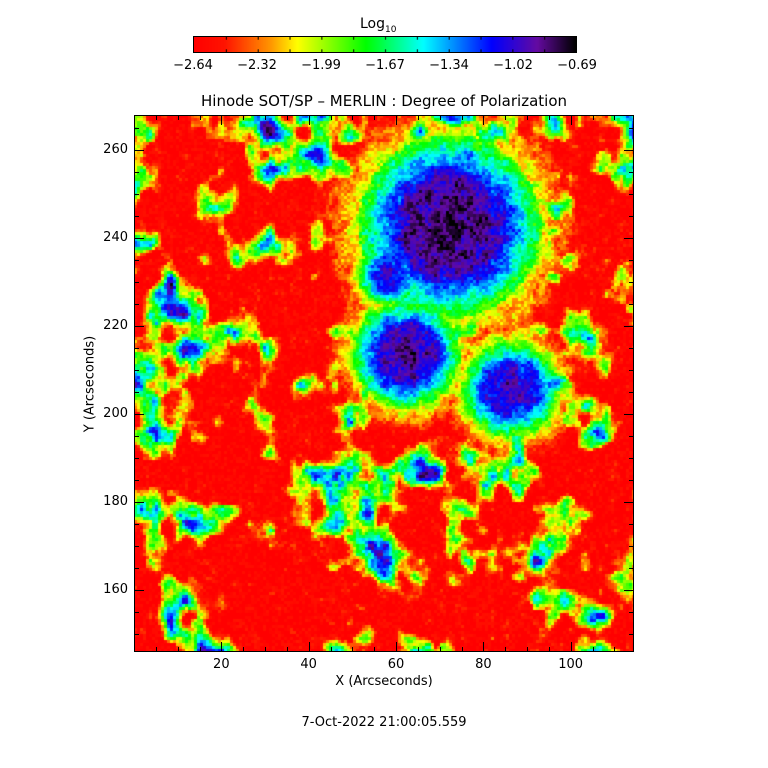 The image size is (768, 768). What do you see at coordinates (115, 326) in the screenshot?
I see `y-tick-label: 220` at bounding box center [115, 326].